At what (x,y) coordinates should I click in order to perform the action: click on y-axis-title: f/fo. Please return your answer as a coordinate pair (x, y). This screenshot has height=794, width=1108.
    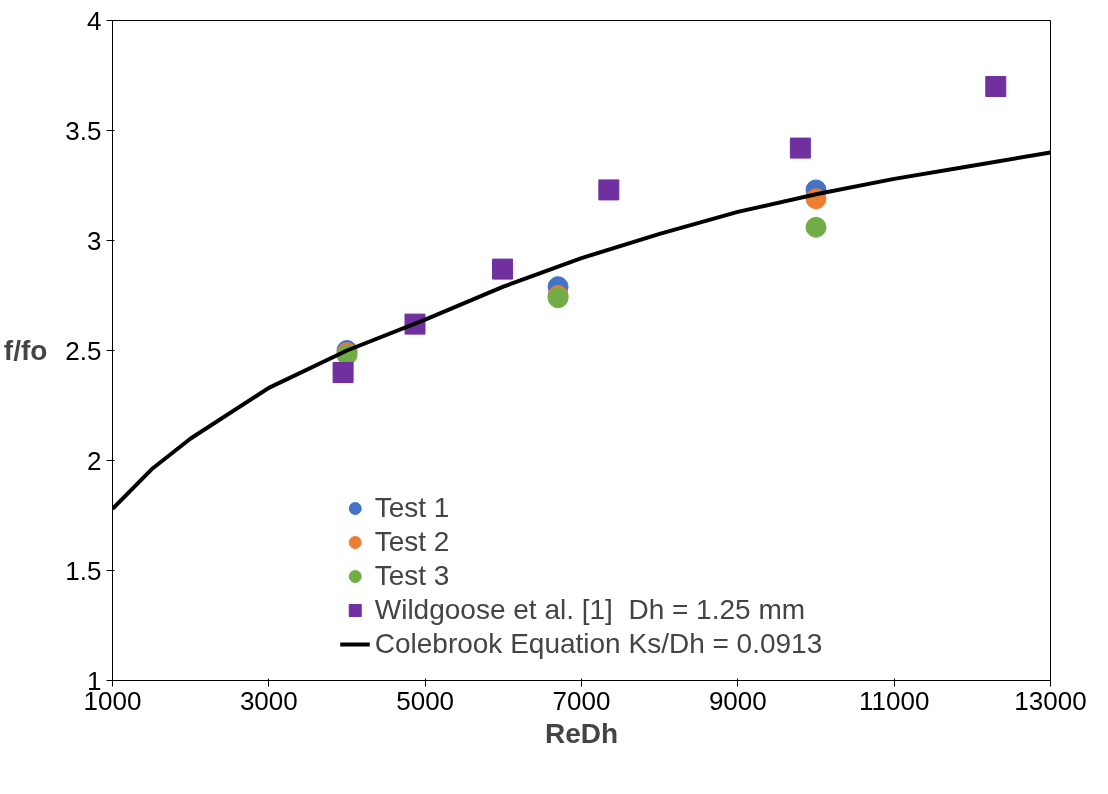
    Looking at the image, I should click on (25, 350).